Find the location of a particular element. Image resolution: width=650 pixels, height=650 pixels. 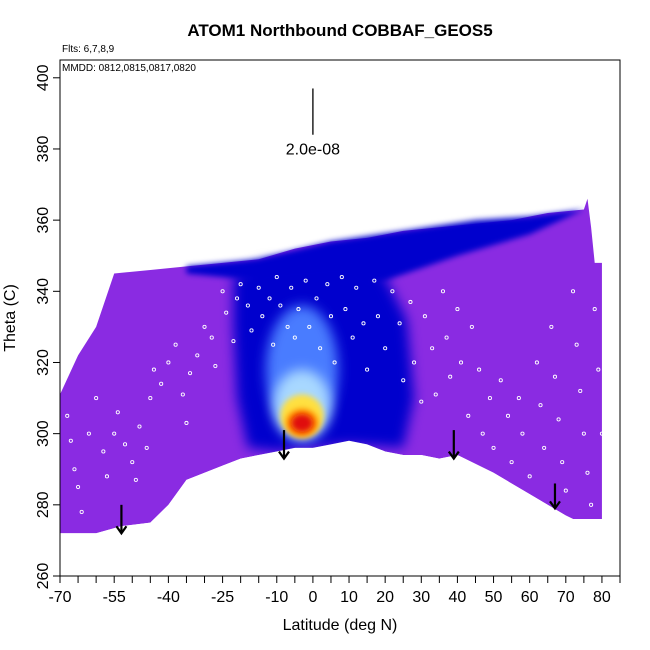

x-axis-label: Latitude (deg N) is located at coordinates (340, 625).